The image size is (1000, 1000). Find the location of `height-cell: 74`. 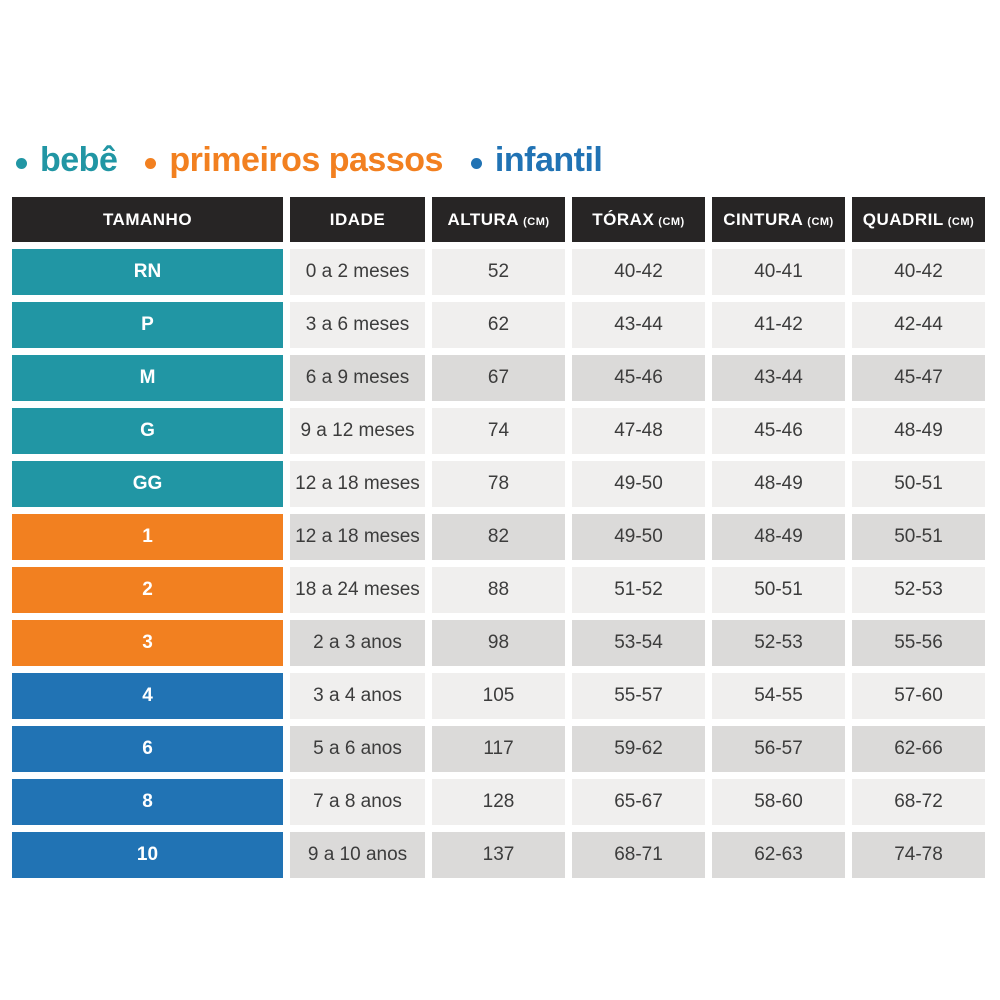

height-cell: 74 is located at coordinates (498, 431).